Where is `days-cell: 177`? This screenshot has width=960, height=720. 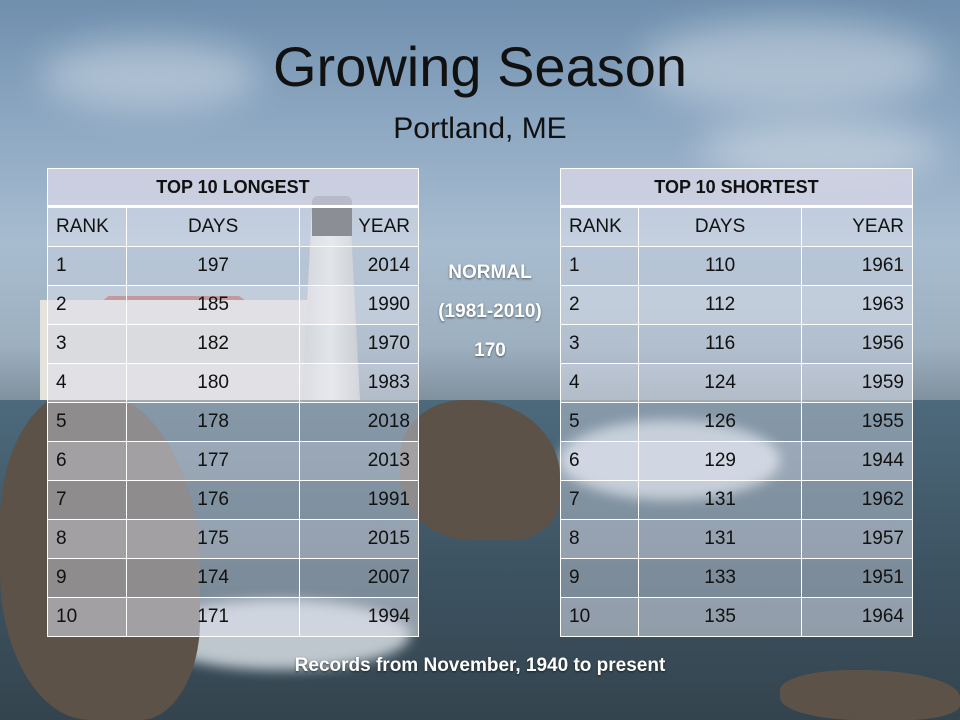 days-cell: 177 is located at coordinates (213, 461).